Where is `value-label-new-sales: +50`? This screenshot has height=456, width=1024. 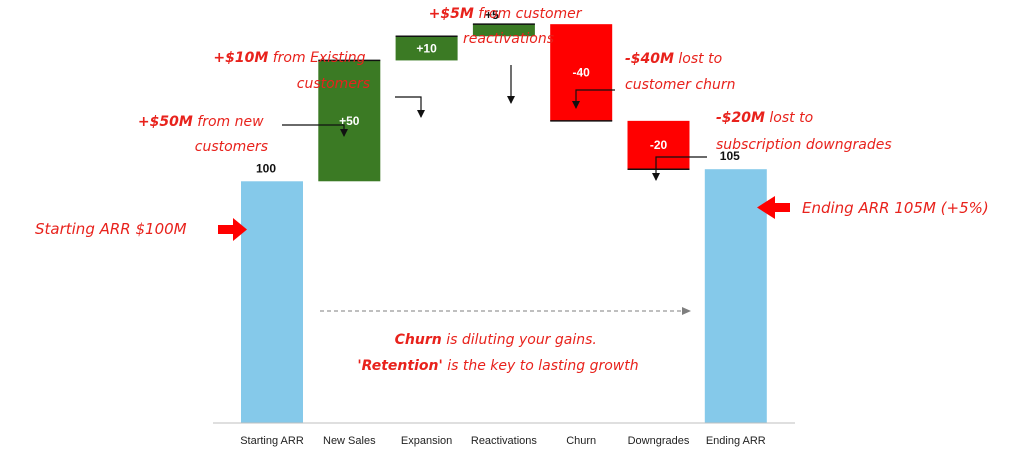
value-label-new-sales: +50 is located at coordinates (349, 121).